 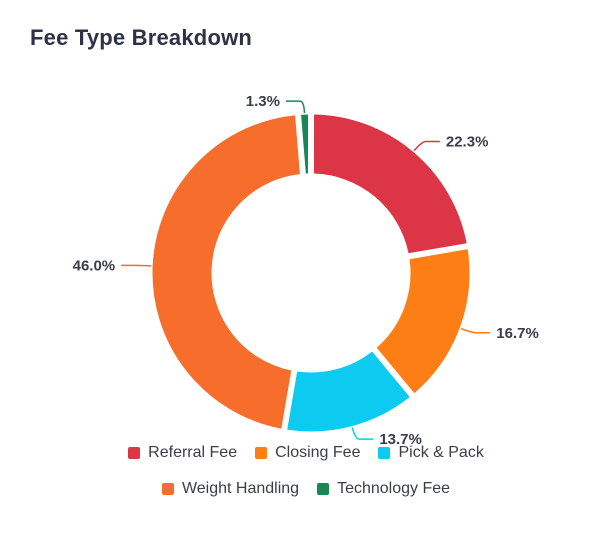 I want to click on legend-swatch-pick-and-pack, so click(x=384, y=453).